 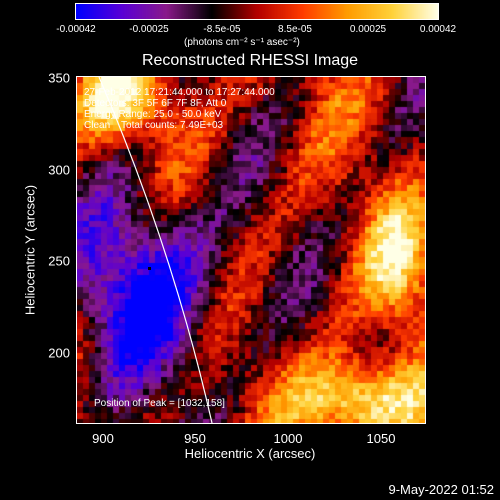 I want to click on x-tick: 900, so click(x=103, y=438).